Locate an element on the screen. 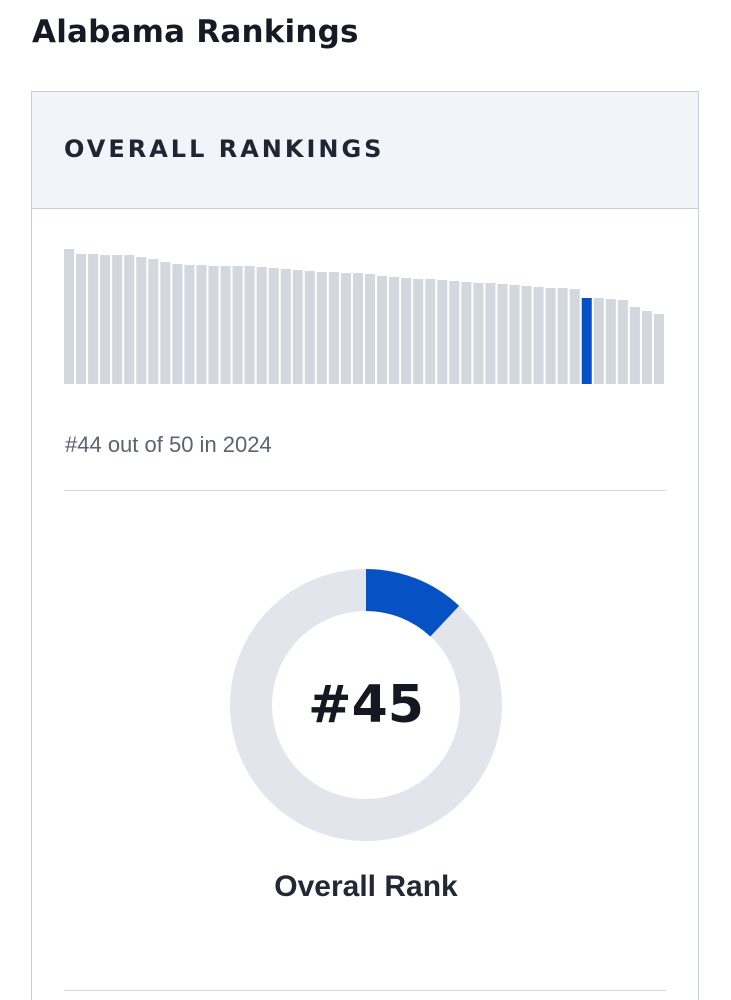 The width and height of the screenshot is (731, 1000). page-title: Alabama Rankings is located at coordinates (195, 32).